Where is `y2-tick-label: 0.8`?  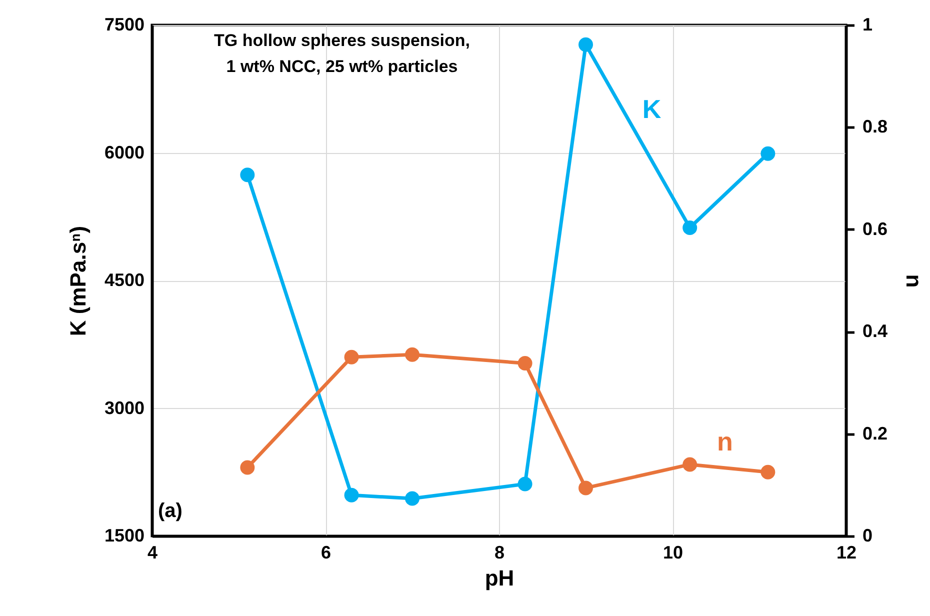
y2-tick-label: 0.8 is located at coordinates (875, 126).